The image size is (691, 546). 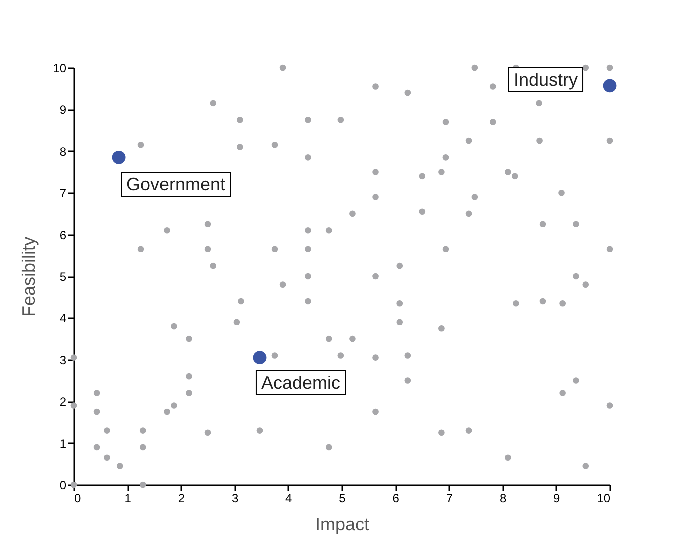 What do you see at coordinates (60, 69) in the screenshot?
I see `y-tick-label: 10` at bounding box center [60, 69].